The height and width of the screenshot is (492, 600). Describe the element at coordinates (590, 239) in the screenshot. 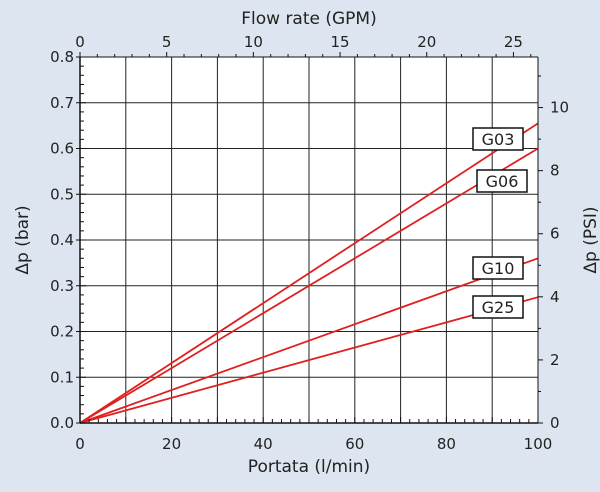

I see `right-axis-title: Δp (PSI)` at that location.